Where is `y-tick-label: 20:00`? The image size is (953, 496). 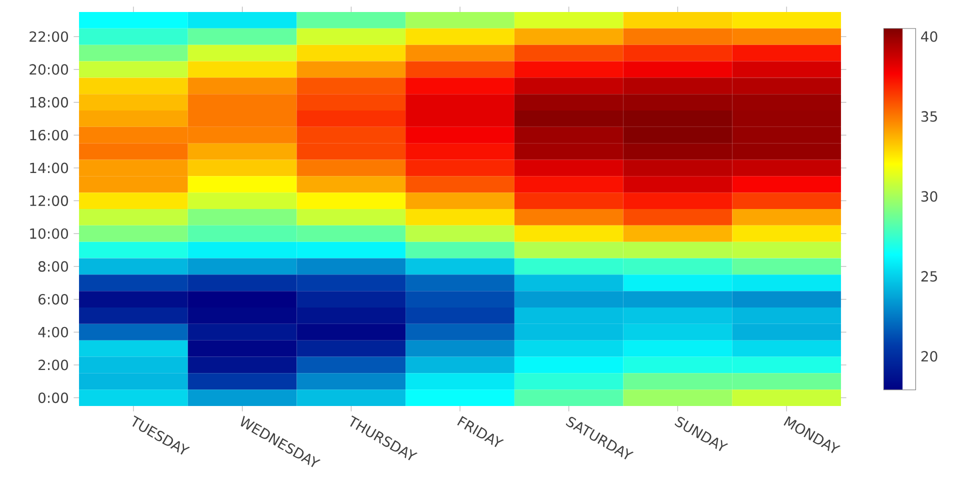
y-tick-label: 20:00 is located at coordinates (49, 69).